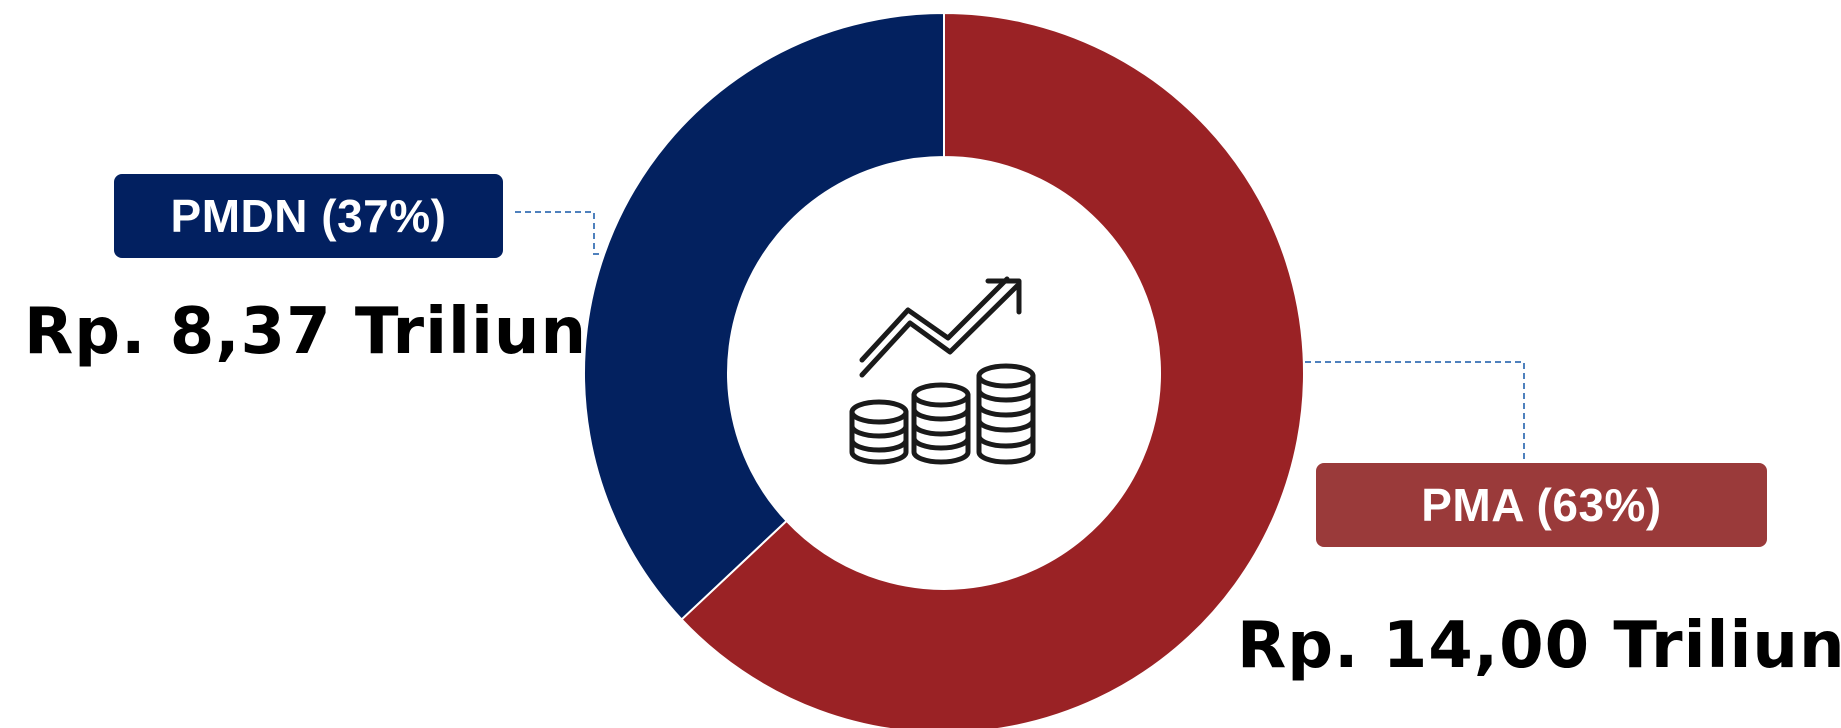  I want to click on pma-label-text: PMA (63%), so click(1541, 505).